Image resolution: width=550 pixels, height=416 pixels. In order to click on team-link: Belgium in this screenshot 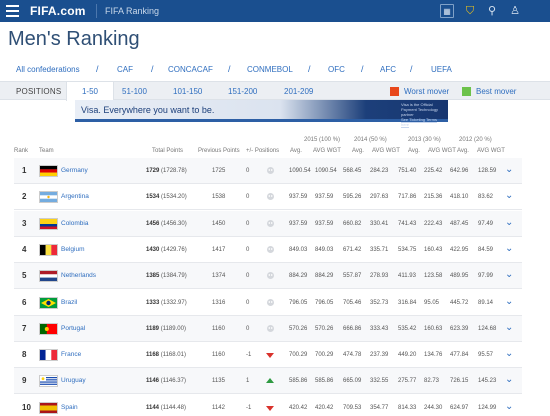, I will do `click(73, 249)`.